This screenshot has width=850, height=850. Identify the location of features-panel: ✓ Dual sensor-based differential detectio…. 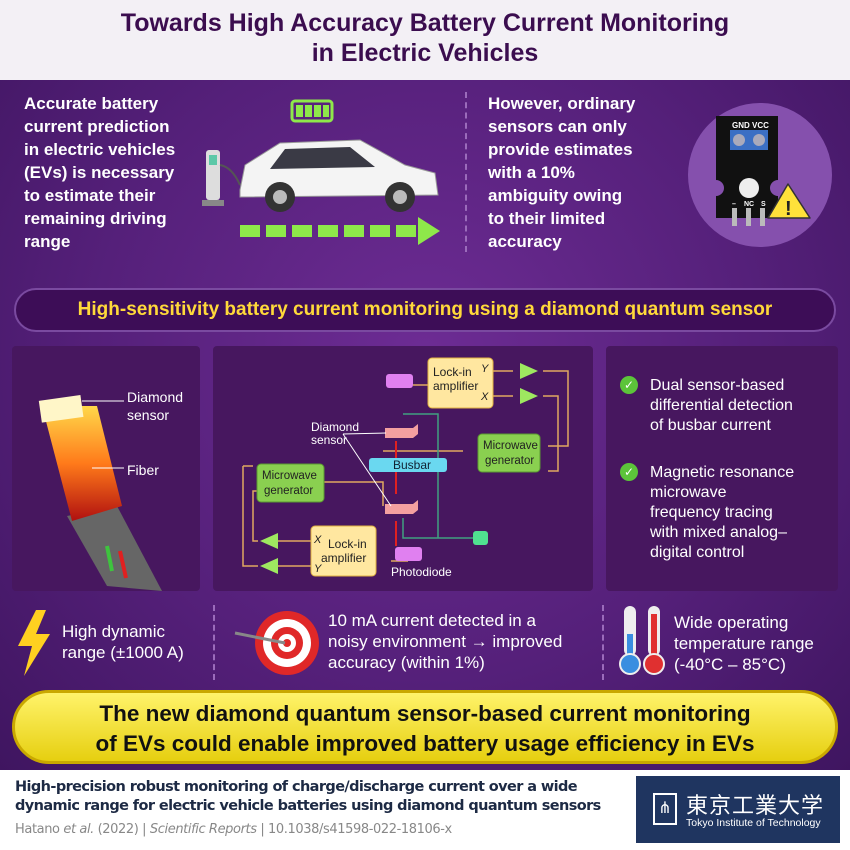
(722, 468).